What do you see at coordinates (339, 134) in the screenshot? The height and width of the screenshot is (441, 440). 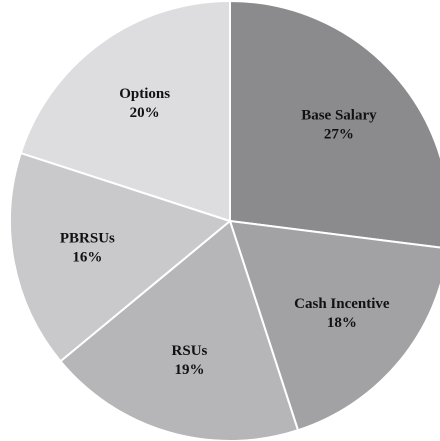 I see `slice-value-label: 27%` at bounding box center [339, 134].